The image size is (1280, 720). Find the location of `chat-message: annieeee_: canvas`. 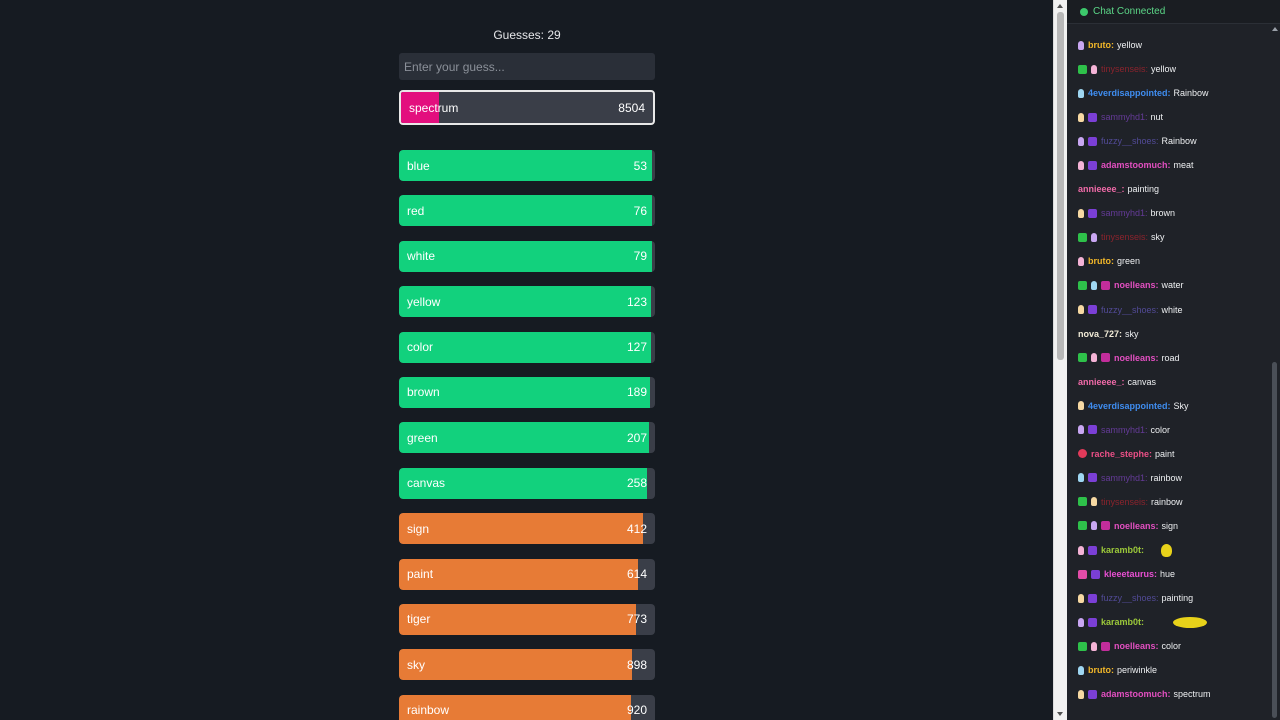

chat-message: annieeee_: canvas is located at coordinates (1173, 382).